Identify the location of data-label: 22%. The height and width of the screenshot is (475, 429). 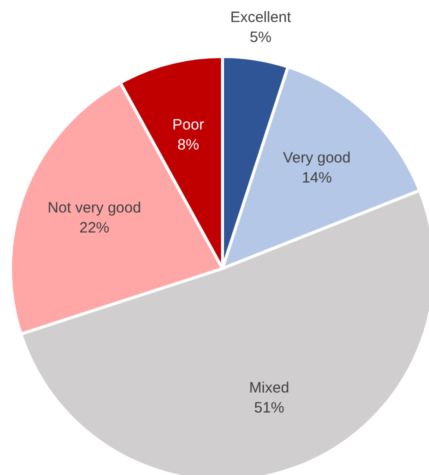
(94, 227).